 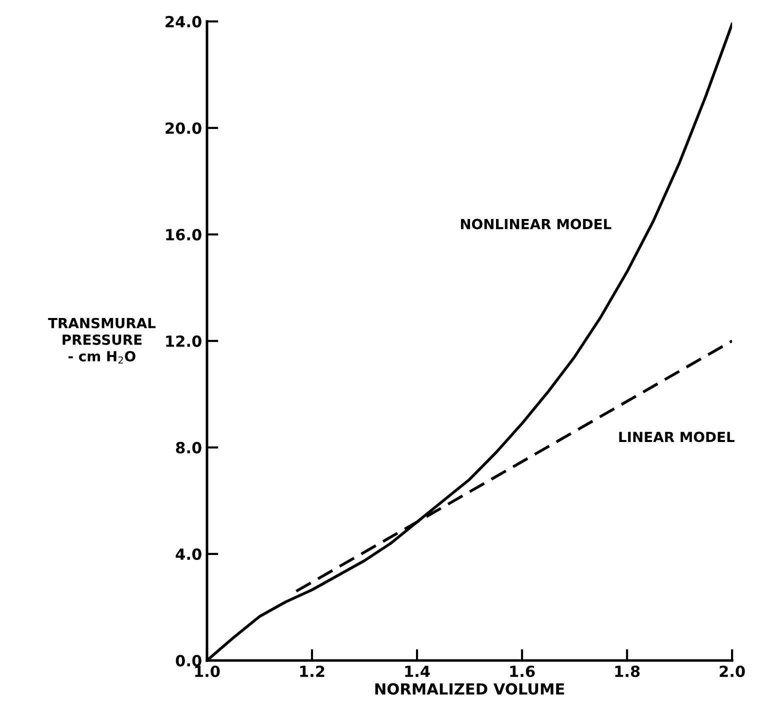 What do you see at coordinates (732, 672) in the screenshot?
I see `x-tick-label: 2.0` at bounding box center [732, 672].